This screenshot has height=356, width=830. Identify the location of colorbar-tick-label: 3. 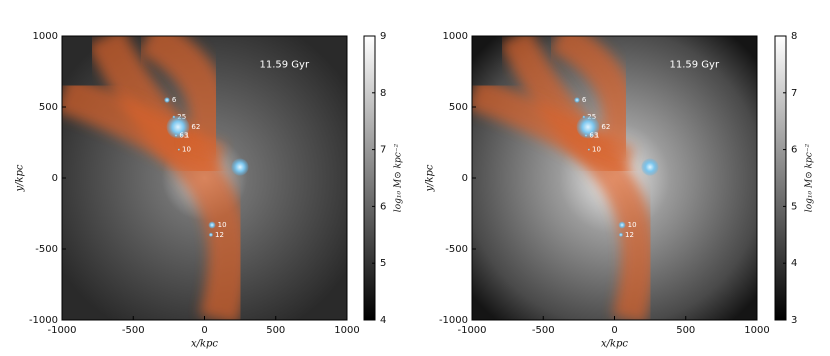
(794, 320).